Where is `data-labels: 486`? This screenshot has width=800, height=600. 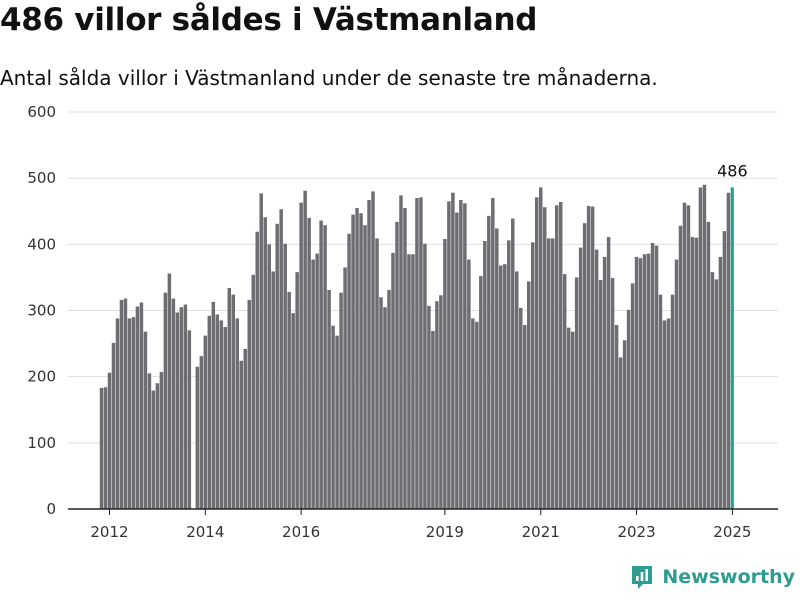 data-labels: 486 is located at coordinates (732, 170).